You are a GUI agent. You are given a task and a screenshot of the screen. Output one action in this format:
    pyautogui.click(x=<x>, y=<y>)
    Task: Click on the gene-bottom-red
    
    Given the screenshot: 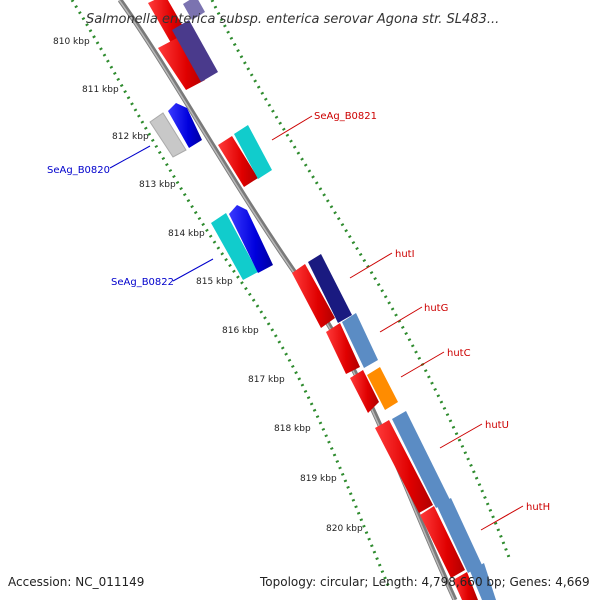 What is the action you would take?
    pyautogui.click(x=465, y=586)
    